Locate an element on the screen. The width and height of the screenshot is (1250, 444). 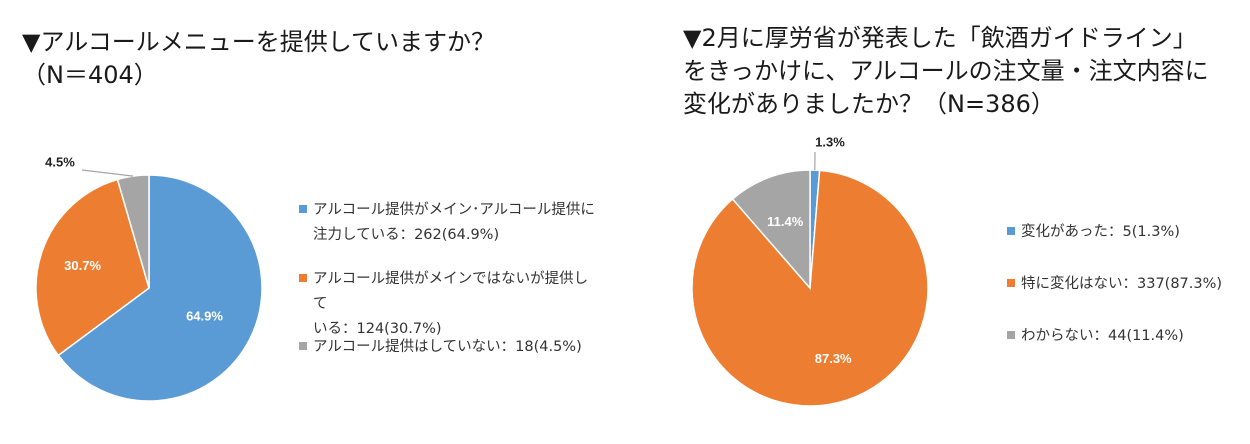
data-label-1: 64.9% is located at coordinates (204, 315).